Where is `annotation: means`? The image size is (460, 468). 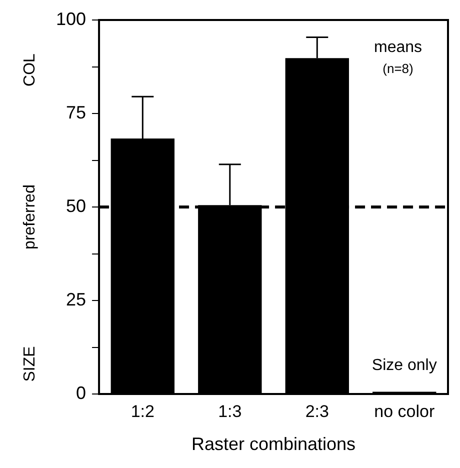
annotation: means is located at coordinates (398, 47).